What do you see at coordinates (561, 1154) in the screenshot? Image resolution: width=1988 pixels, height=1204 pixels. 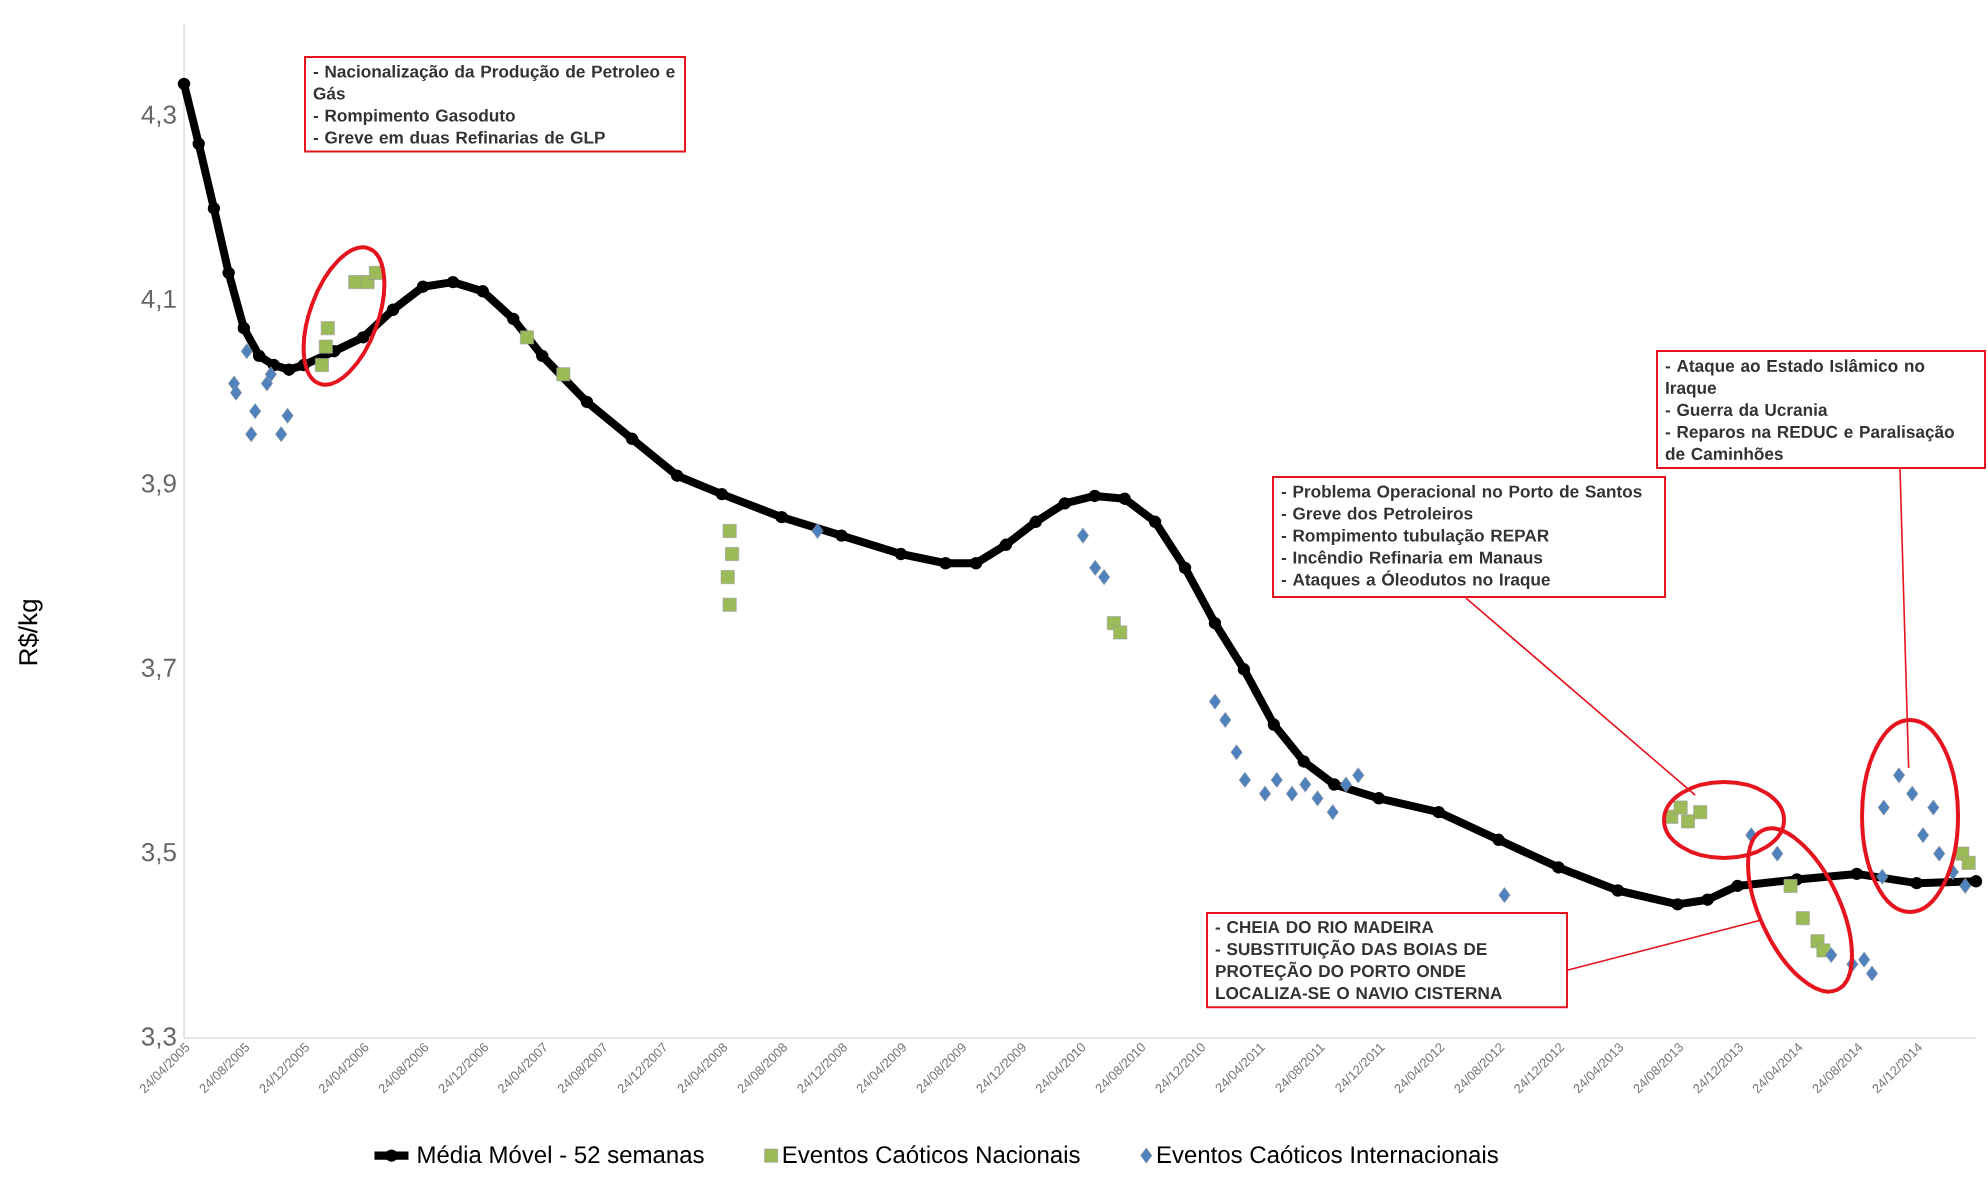 I see `legend-label: Média Móvel - 52 semanas` at bounding box center [561, 1154].